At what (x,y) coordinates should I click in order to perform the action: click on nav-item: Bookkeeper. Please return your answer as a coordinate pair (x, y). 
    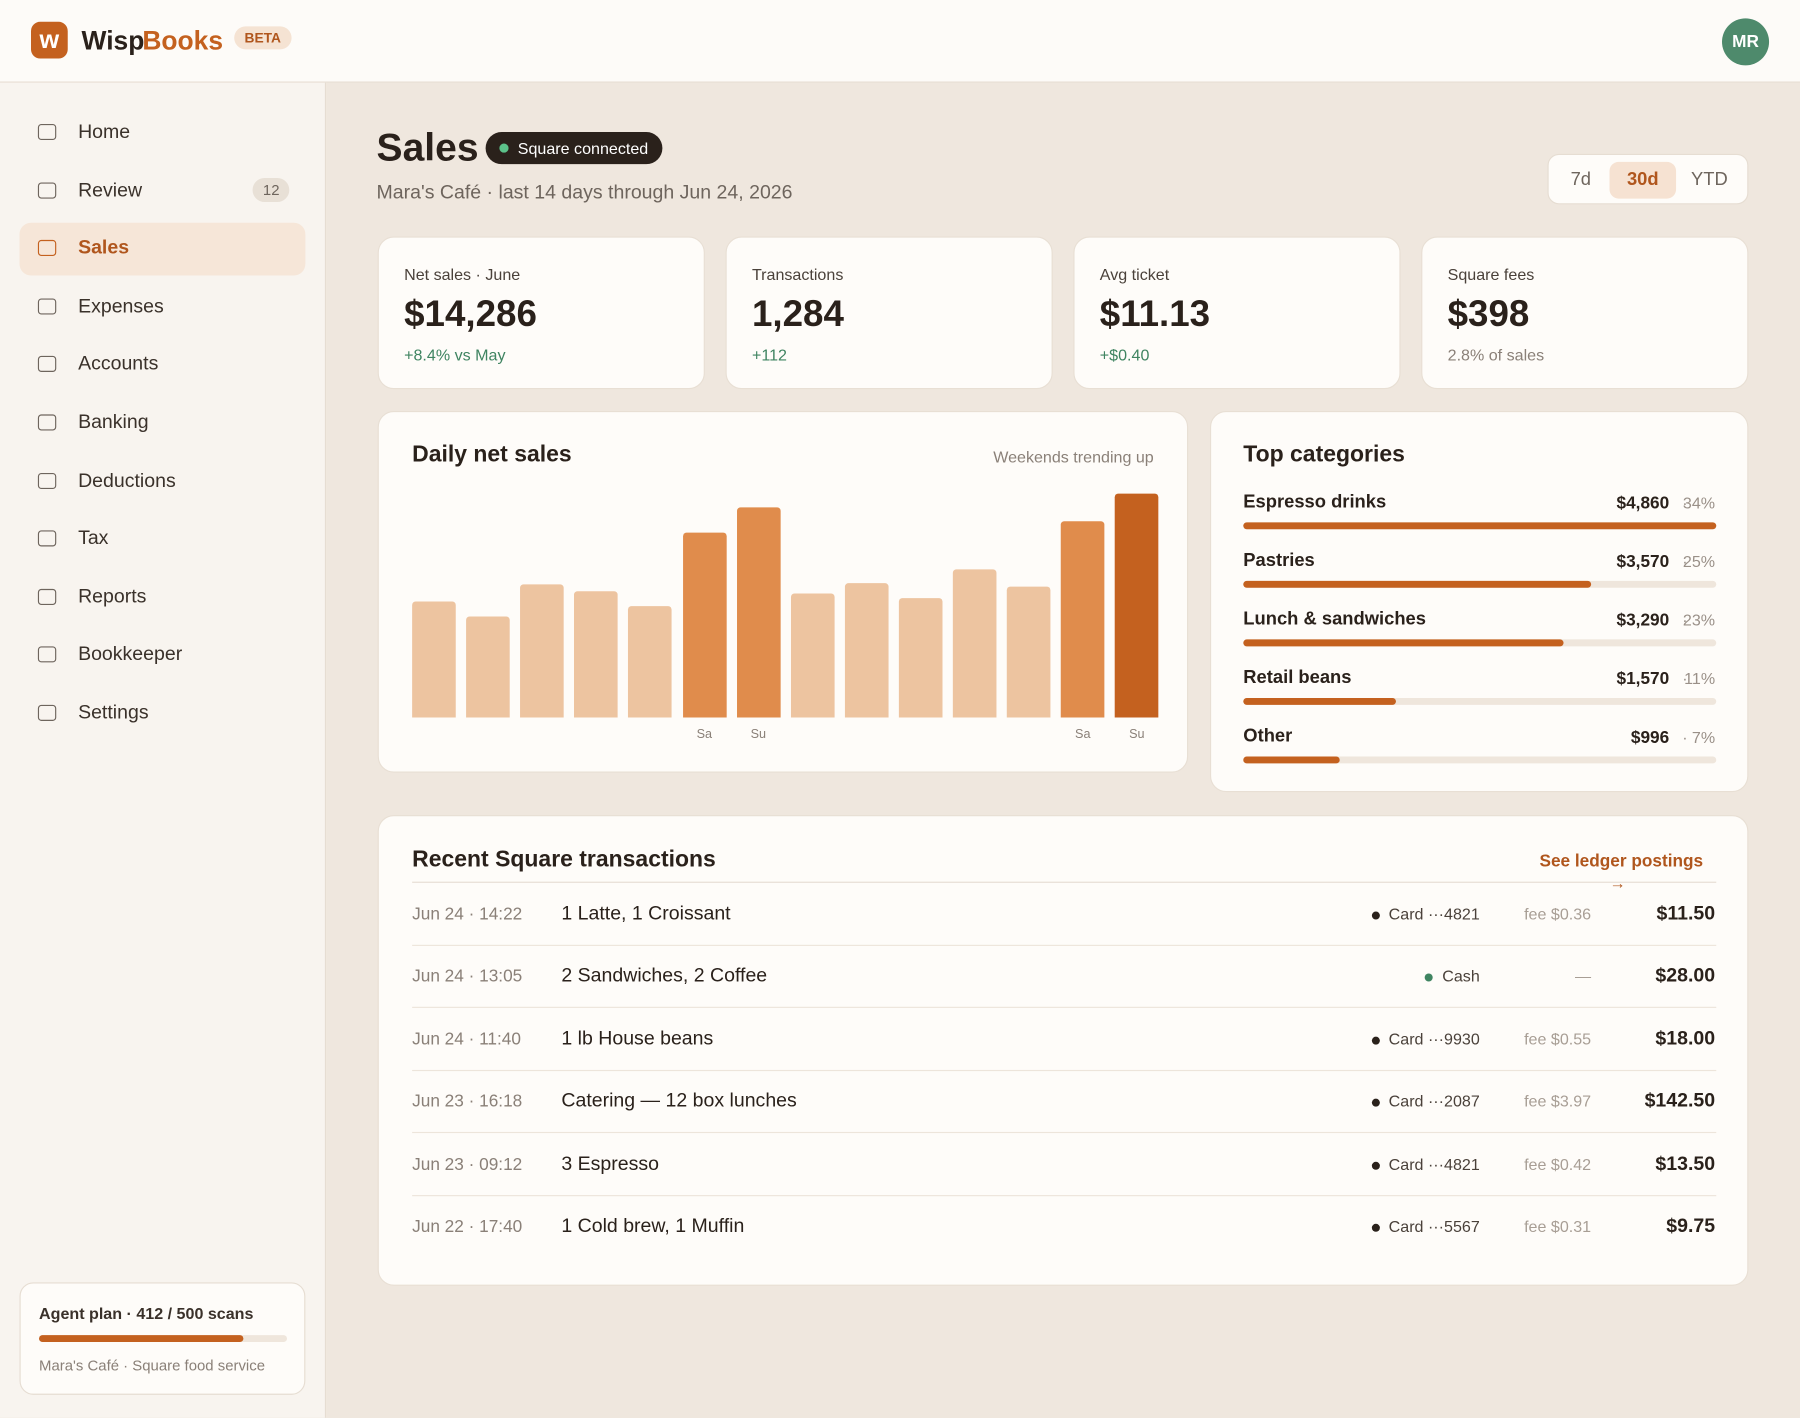
    Looking at the image, I should click on (163, 656).